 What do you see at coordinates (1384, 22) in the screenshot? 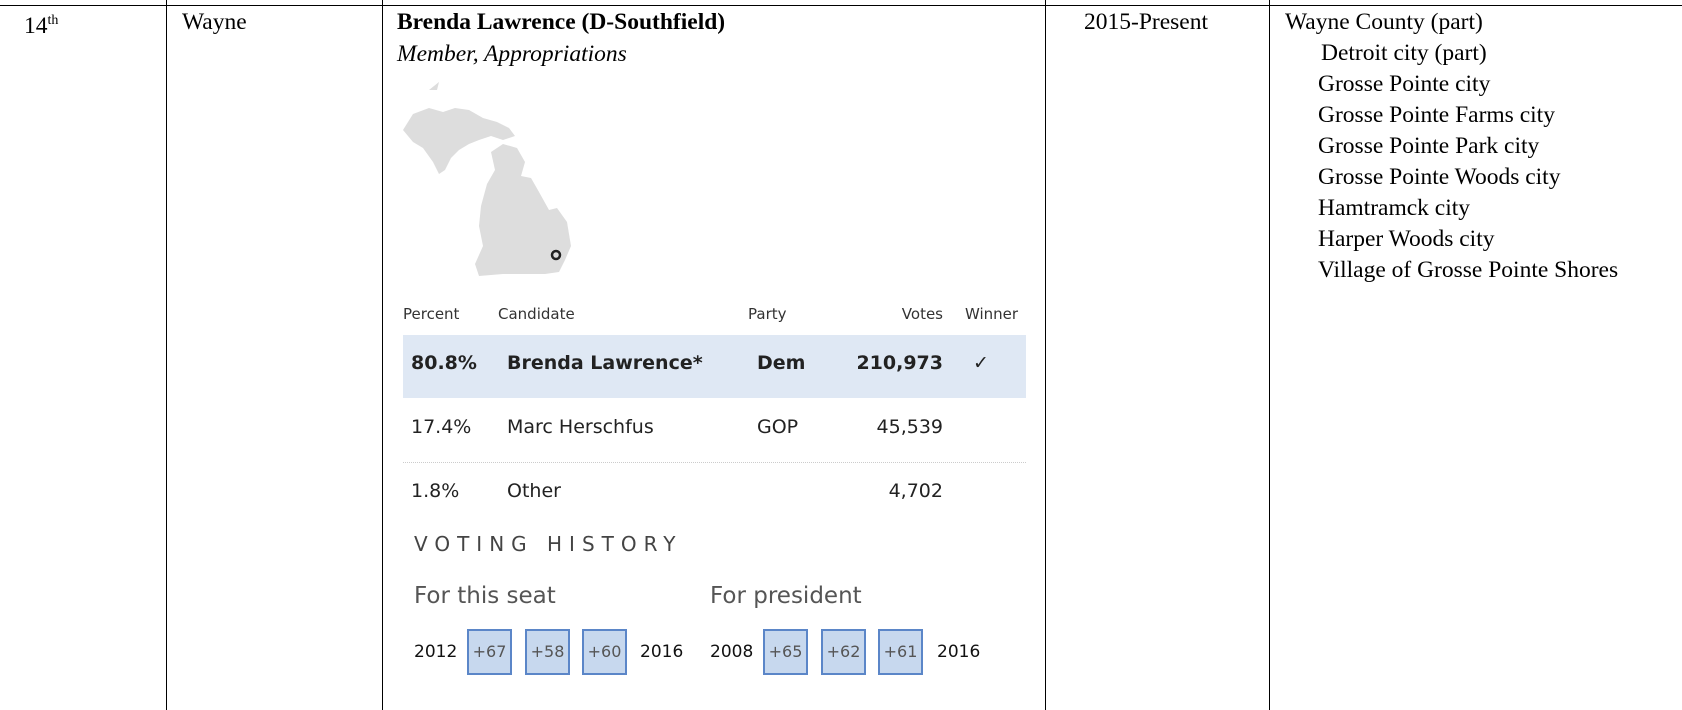
I see `area: Wayne County (part)` at bounding box center [1384, 22].